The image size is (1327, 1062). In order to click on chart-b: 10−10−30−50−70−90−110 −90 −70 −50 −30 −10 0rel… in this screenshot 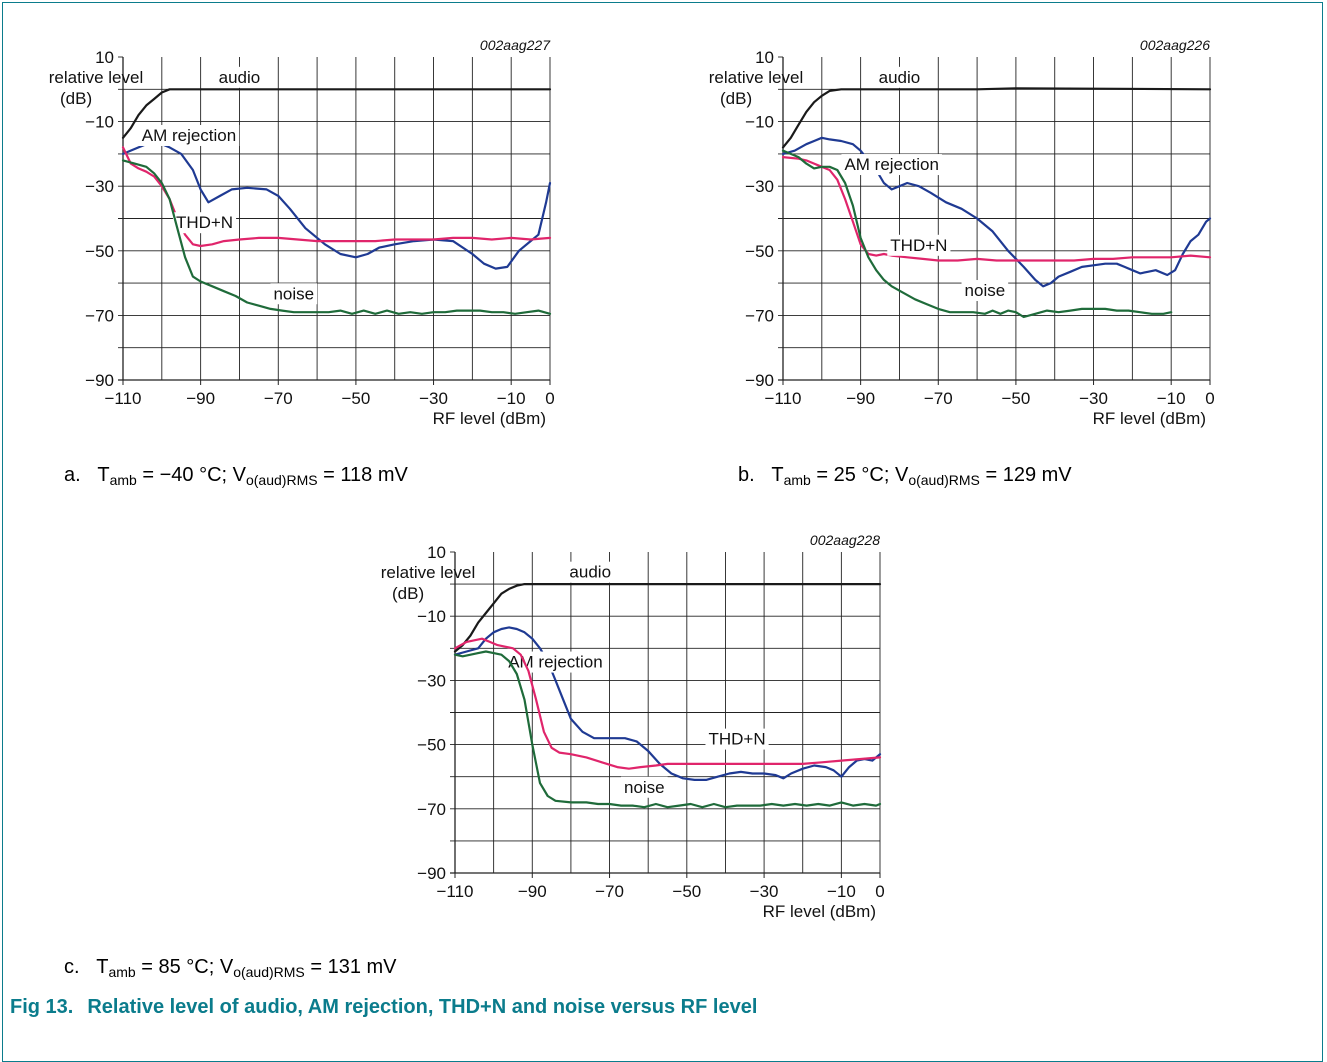, I will do `click(962, 232)`.